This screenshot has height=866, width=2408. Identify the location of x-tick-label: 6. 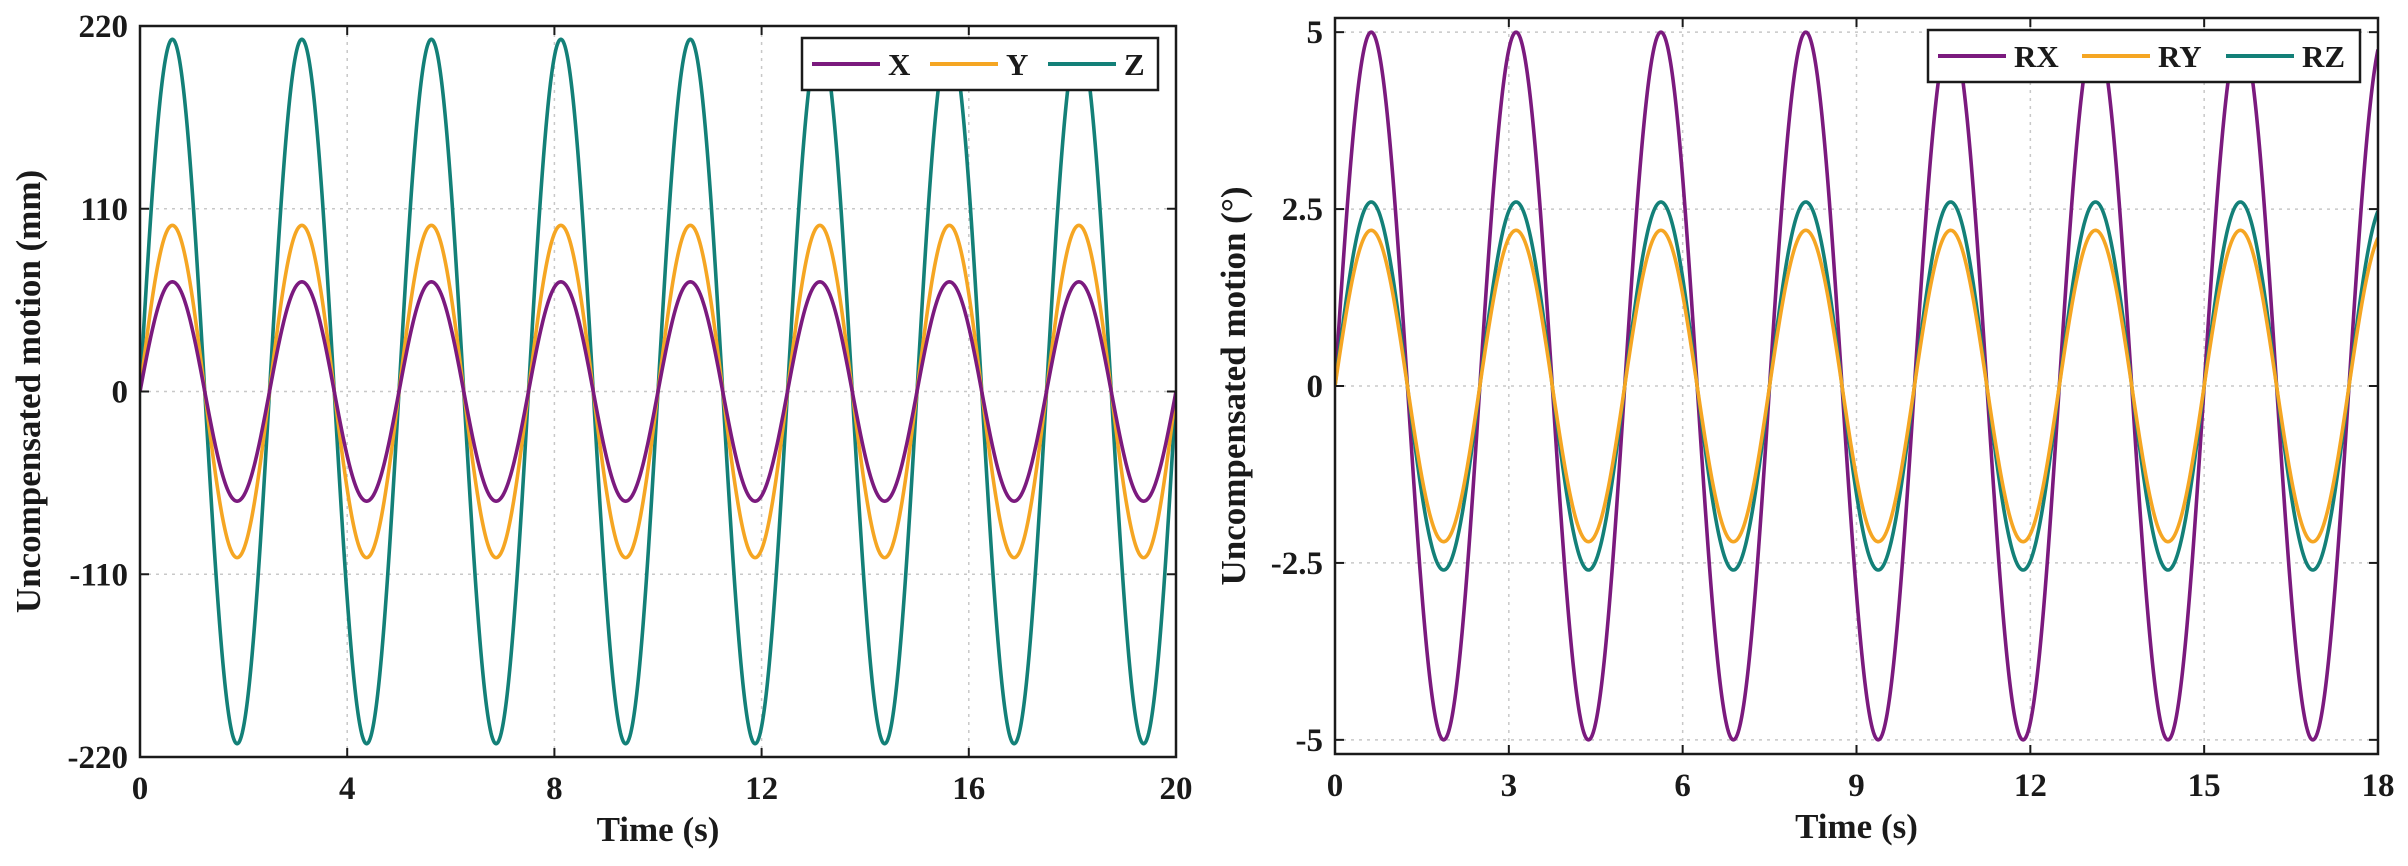
(1682, 786).